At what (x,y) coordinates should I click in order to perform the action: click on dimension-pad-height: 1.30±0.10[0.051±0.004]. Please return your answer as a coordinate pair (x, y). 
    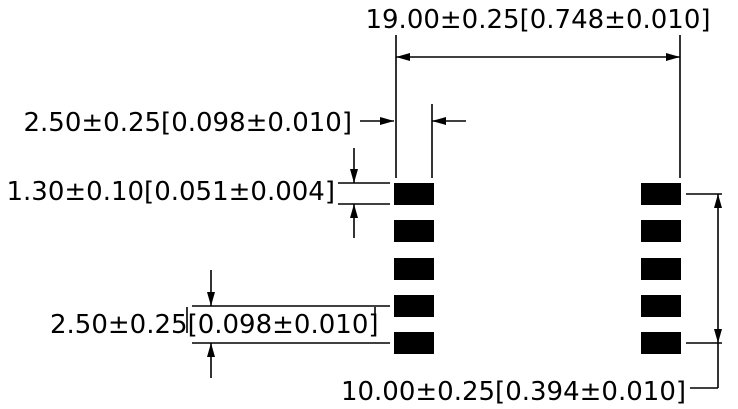
    Looking at the image, I should click on (198, 193).